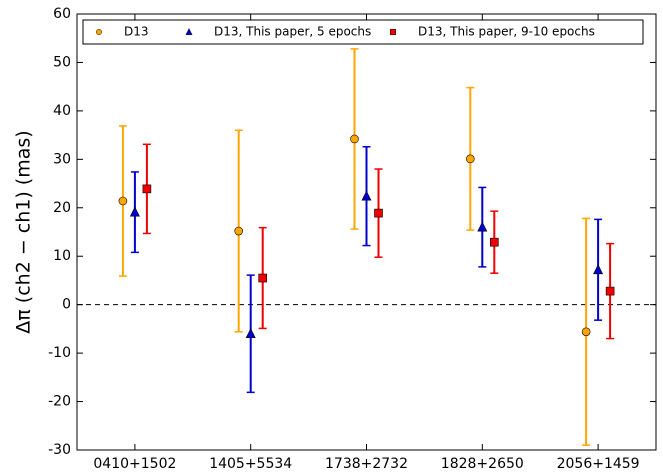 Image resolution: width=663 pixels, height=472 pixels. Describe the element at coordinates (59, 450) in the screenshot. I see `y-tick-label: -30` at that location.